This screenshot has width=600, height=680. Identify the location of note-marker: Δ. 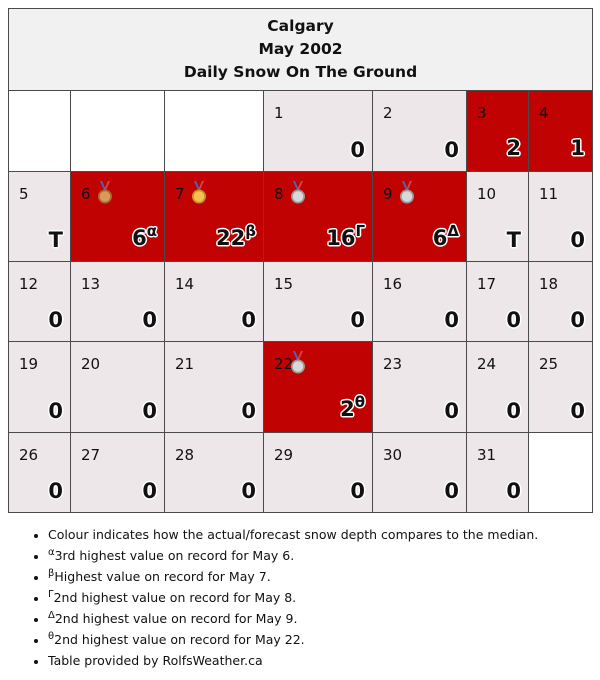
(51, 615).